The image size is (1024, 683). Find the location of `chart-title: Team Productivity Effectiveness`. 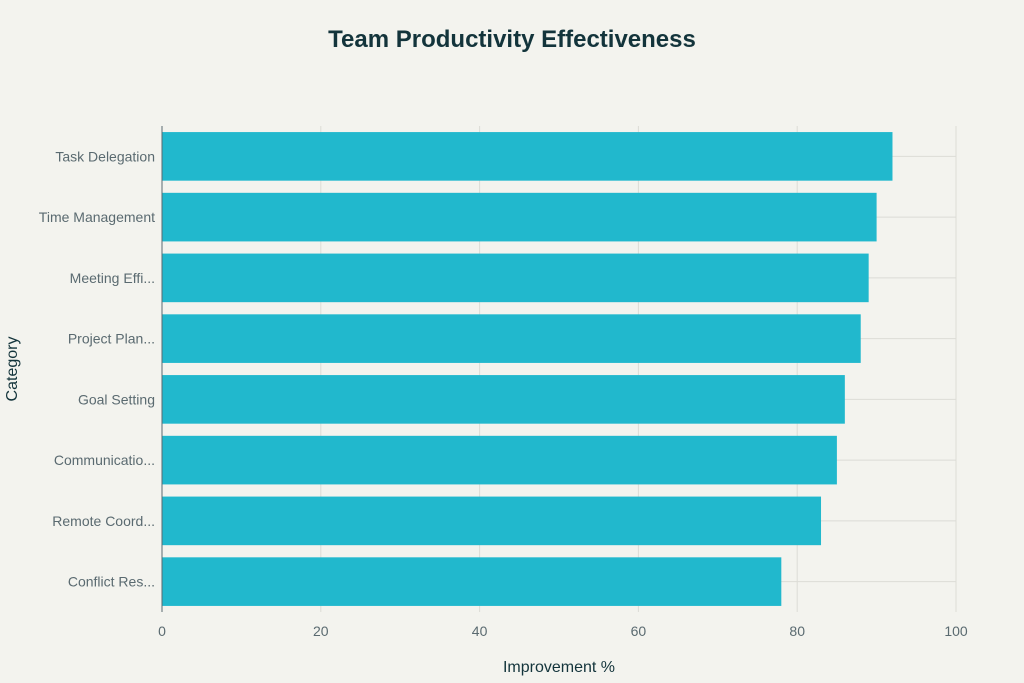

chart-title: Team Productivity Effectiveness is located at coordinates (512, 39).